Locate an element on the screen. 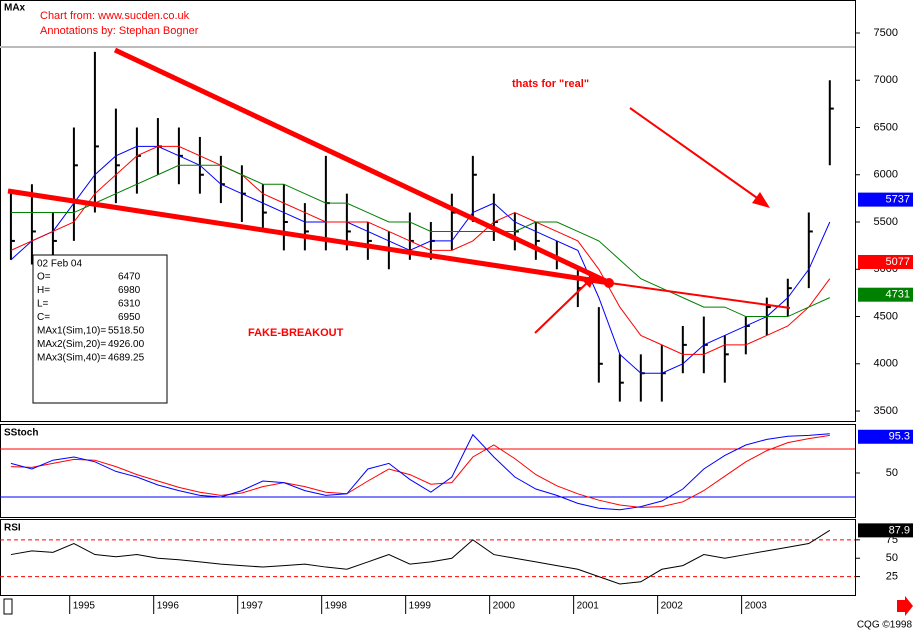 This screenshot has height=632, width=915. last-value-label: 95.3 is located at coordinates (899, 437).